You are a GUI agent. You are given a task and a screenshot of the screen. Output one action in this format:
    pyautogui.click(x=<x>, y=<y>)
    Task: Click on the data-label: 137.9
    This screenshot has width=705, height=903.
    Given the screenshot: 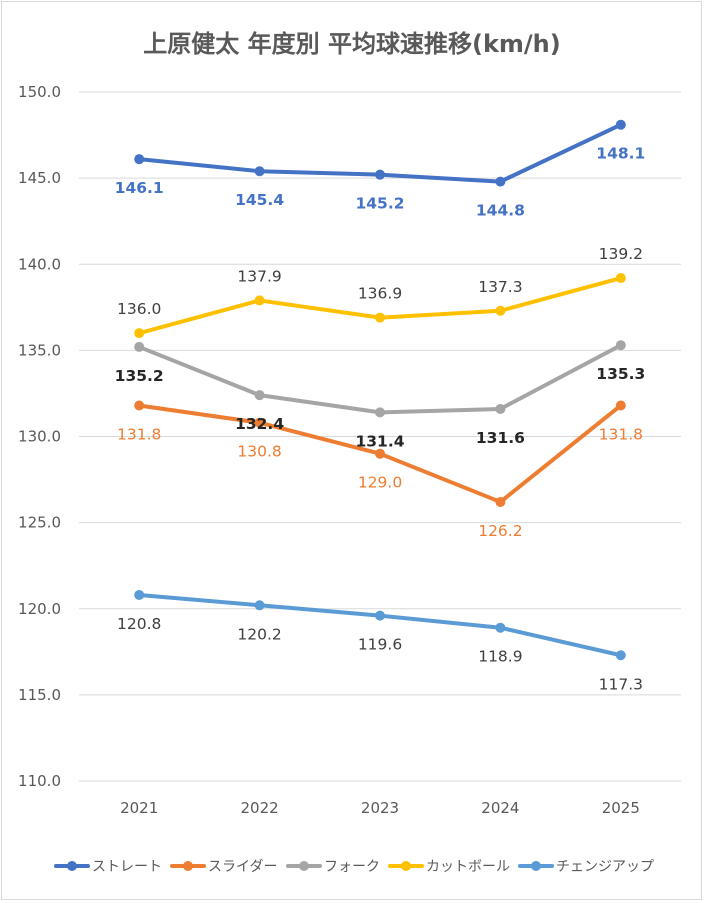 What is the action you would take?
    pyautogui.click(x=259, y=276)
    